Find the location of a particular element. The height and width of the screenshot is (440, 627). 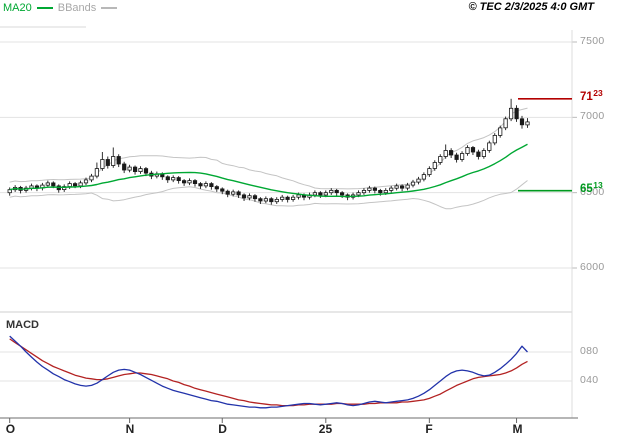

chart-legend: MA20 BBands is located at coordinates (60, 8).